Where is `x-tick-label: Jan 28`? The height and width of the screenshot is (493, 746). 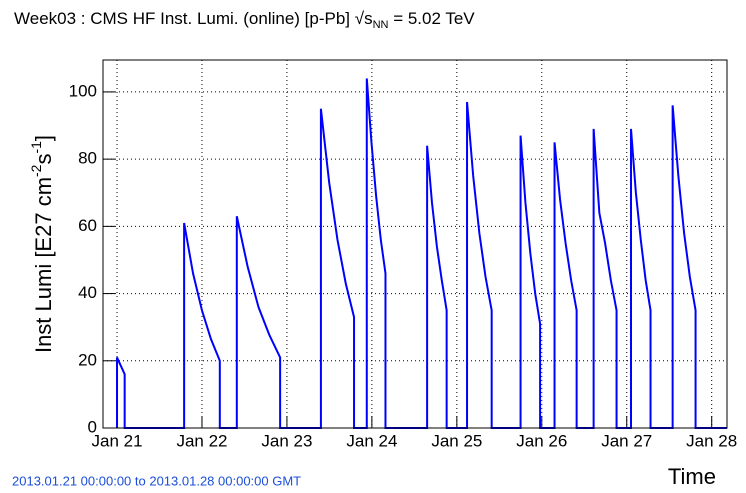
x-tick-label: Jan 28 is located at coordinates (711, 440).